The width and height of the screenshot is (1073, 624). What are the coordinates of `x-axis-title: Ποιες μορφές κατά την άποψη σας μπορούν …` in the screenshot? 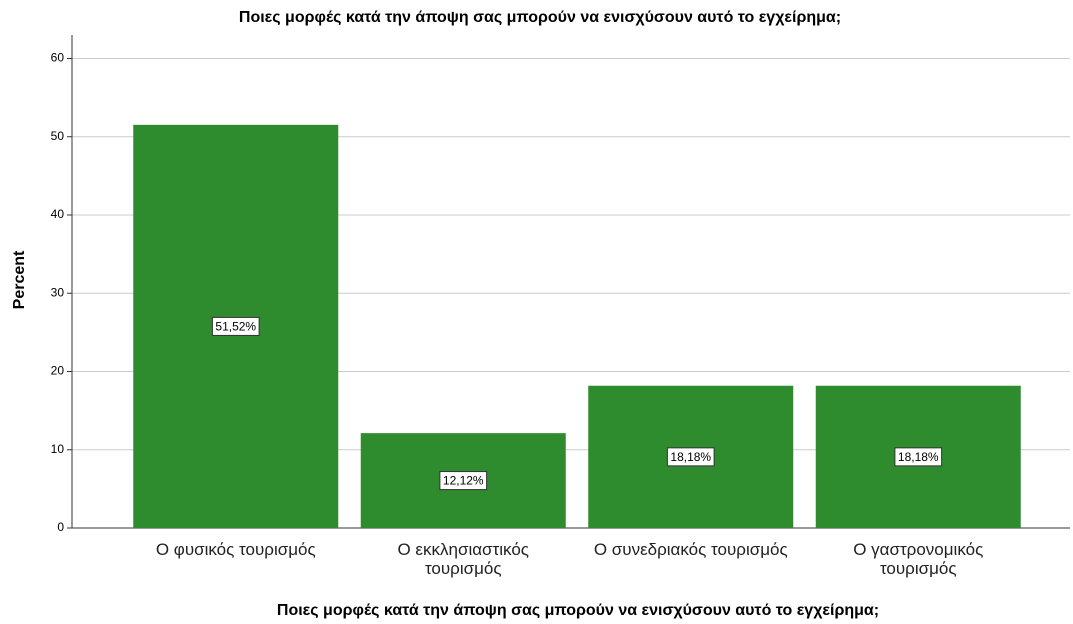 It's located at (578, 610).